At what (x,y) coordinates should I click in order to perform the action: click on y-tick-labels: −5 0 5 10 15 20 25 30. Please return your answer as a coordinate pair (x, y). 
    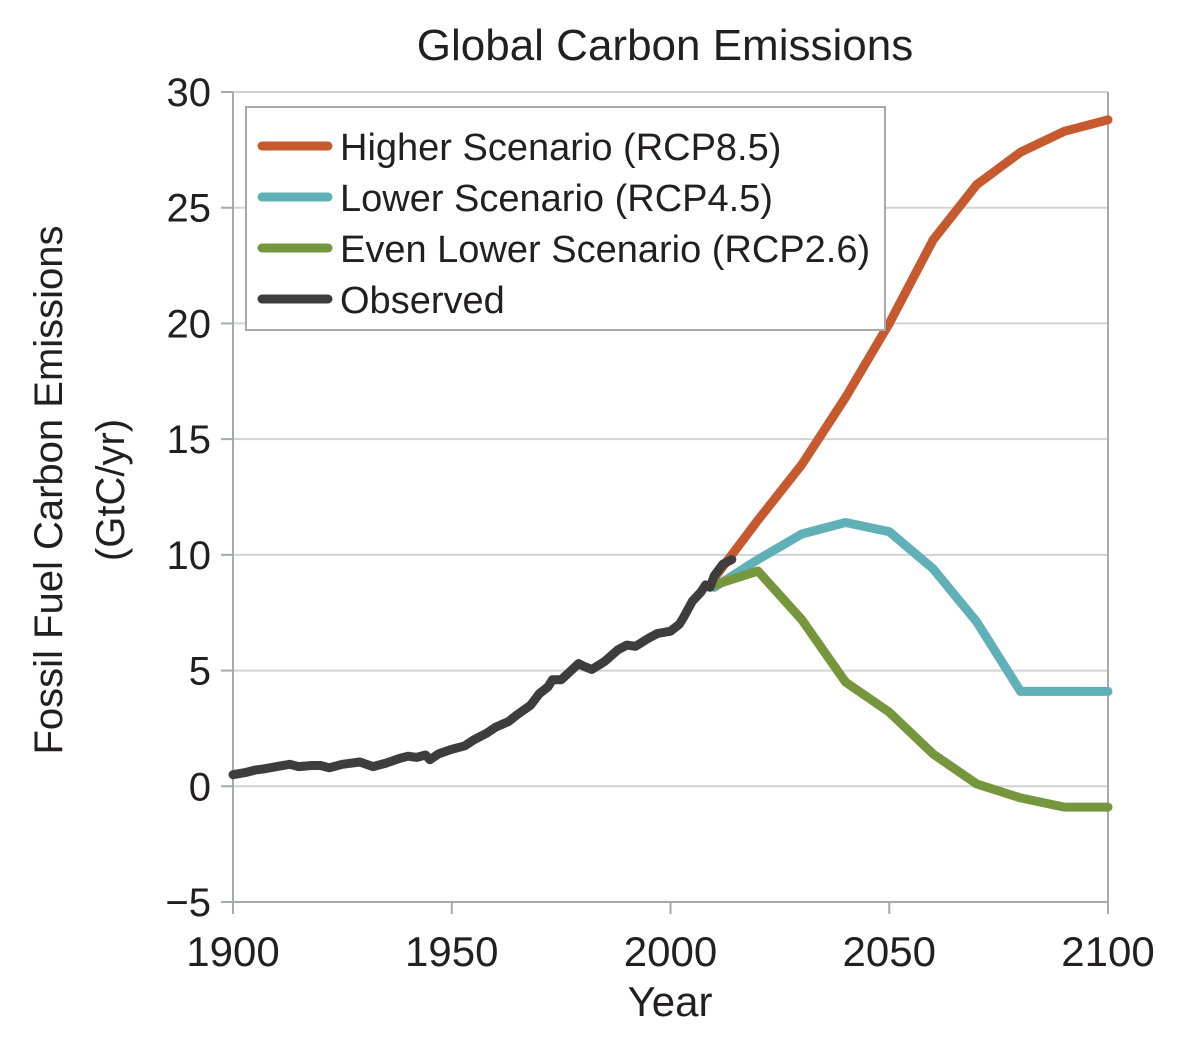
    Looking at the image, I should click on (188, 498).